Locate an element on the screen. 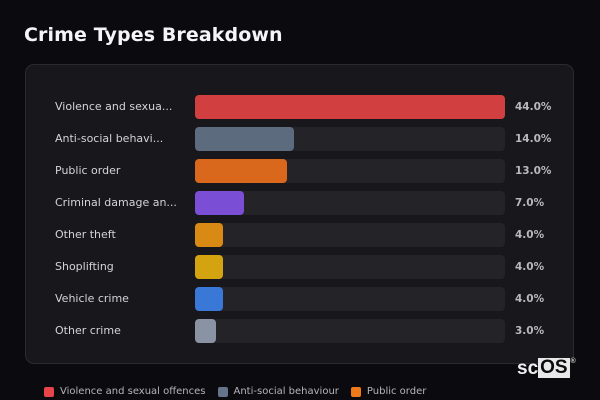  legend-label: Violence and sexual offences is located at coordinates (133, 391).